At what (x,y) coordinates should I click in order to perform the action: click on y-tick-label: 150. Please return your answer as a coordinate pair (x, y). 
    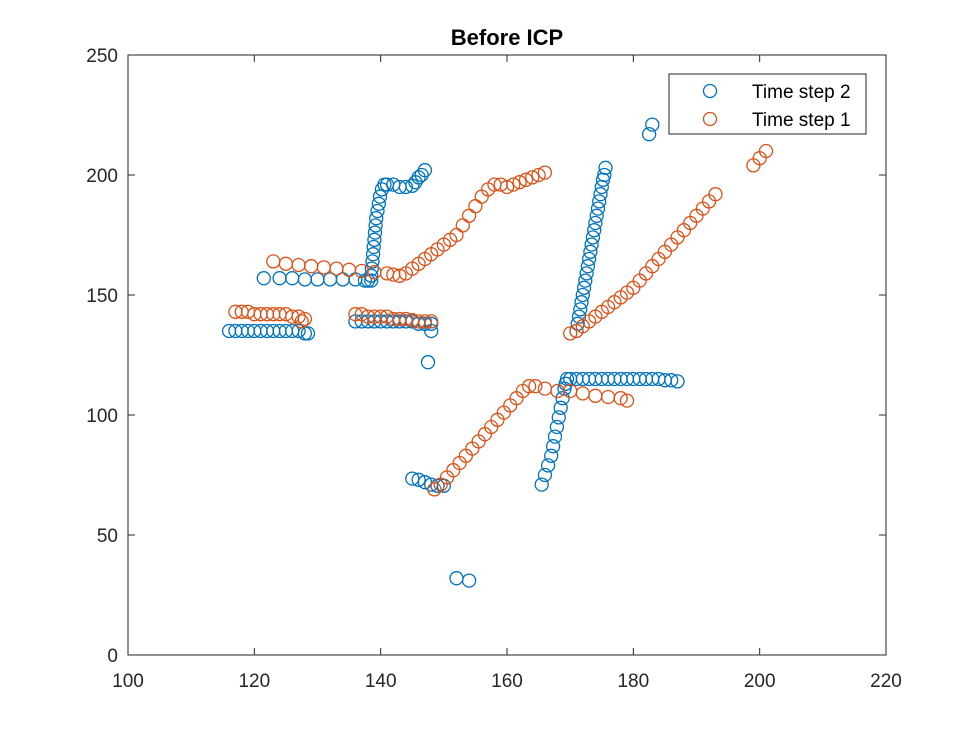
    Looking at the image, I should click on (102, 296).